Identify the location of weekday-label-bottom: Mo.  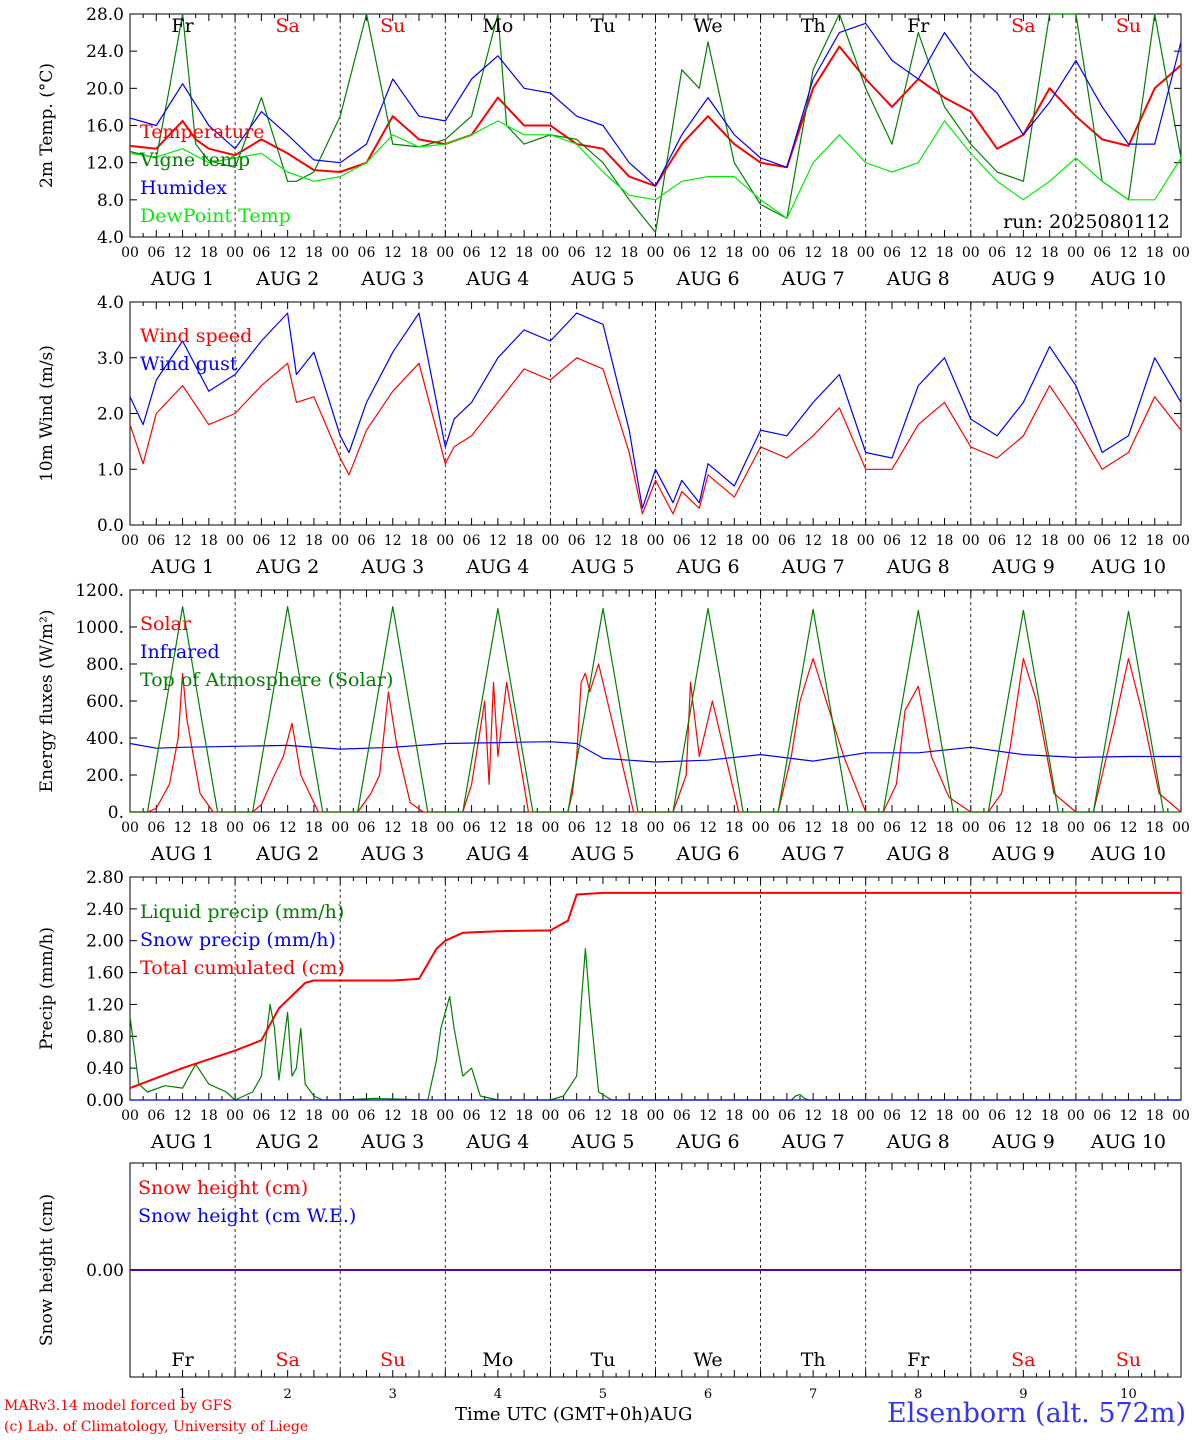
(497, 1360).